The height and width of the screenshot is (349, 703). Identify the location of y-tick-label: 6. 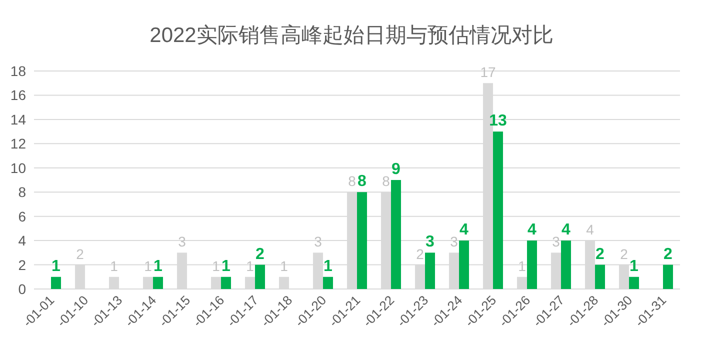
(22, 216).